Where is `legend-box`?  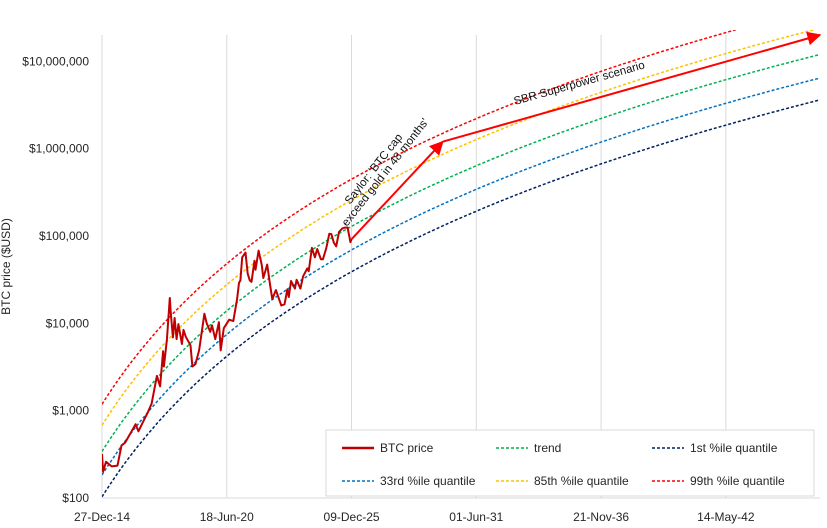
legend-box is located at coordinates (570, 463).